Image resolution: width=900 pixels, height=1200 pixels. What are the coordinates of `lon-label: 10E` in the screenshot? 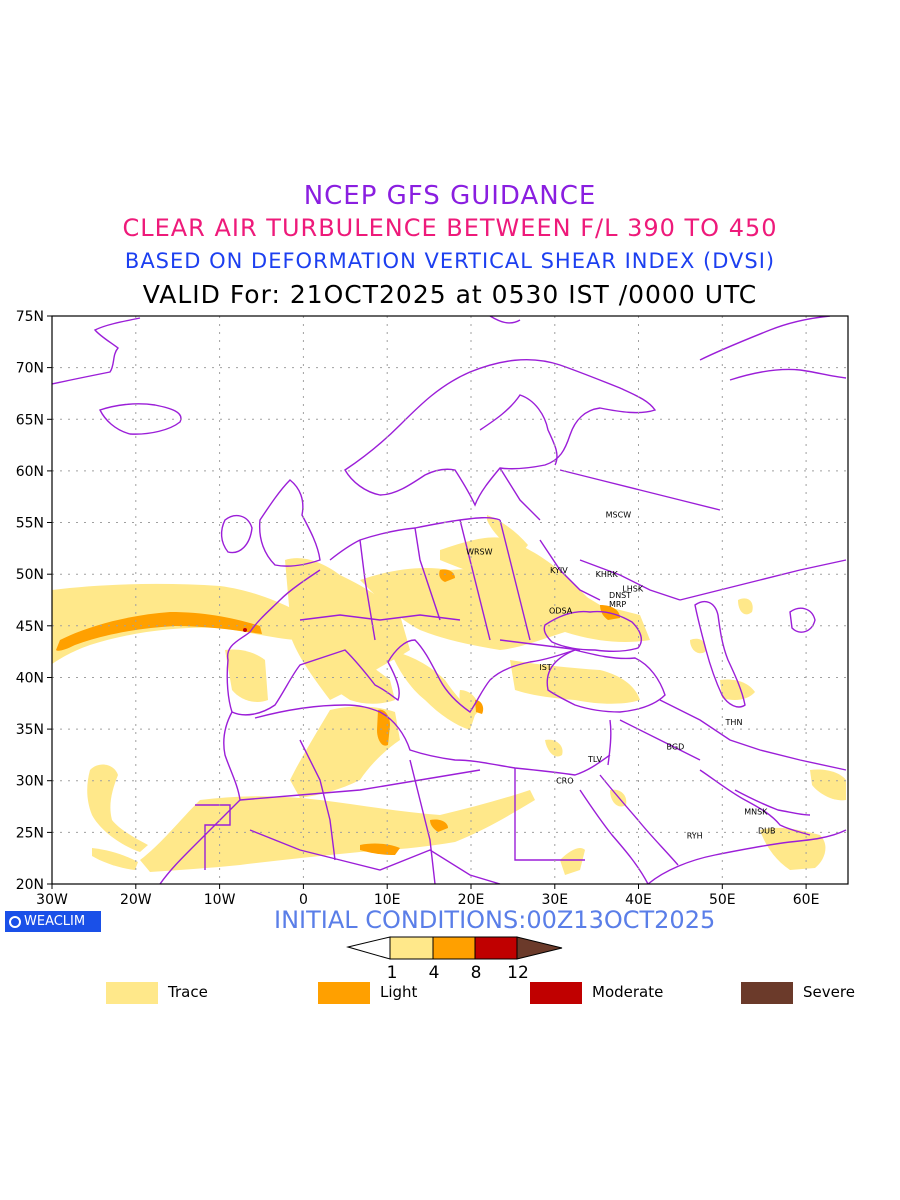 It's located at (387, 900).